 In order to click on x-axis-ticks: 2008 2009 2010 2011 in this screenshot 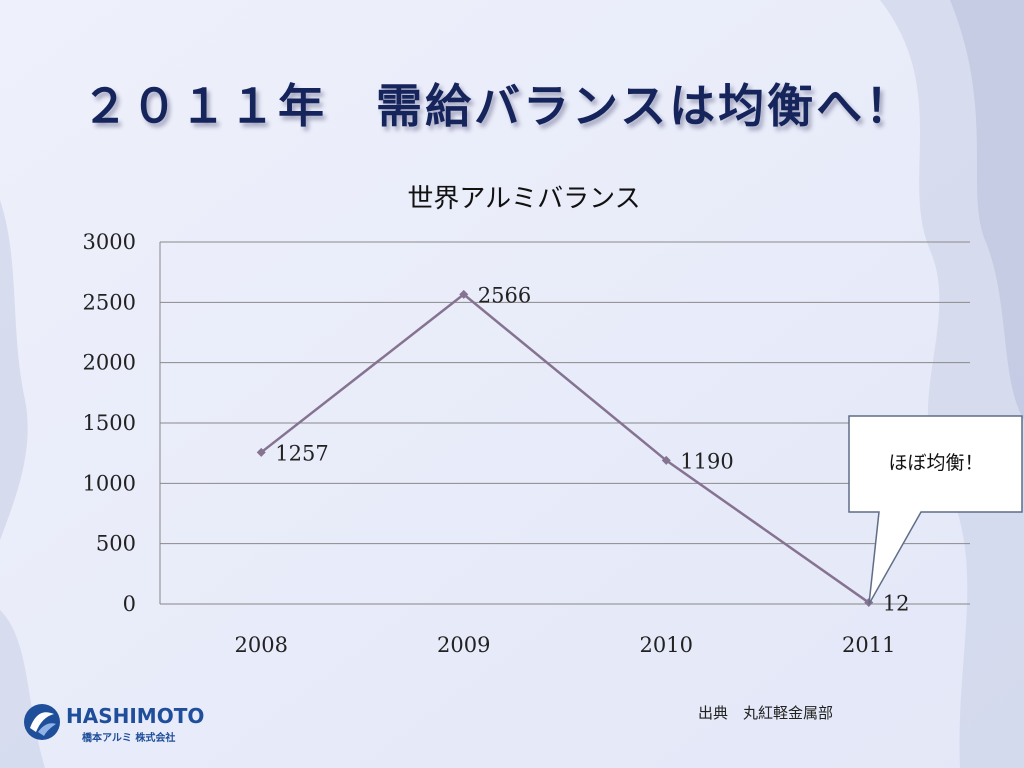, I will do `click(565, 645)`.